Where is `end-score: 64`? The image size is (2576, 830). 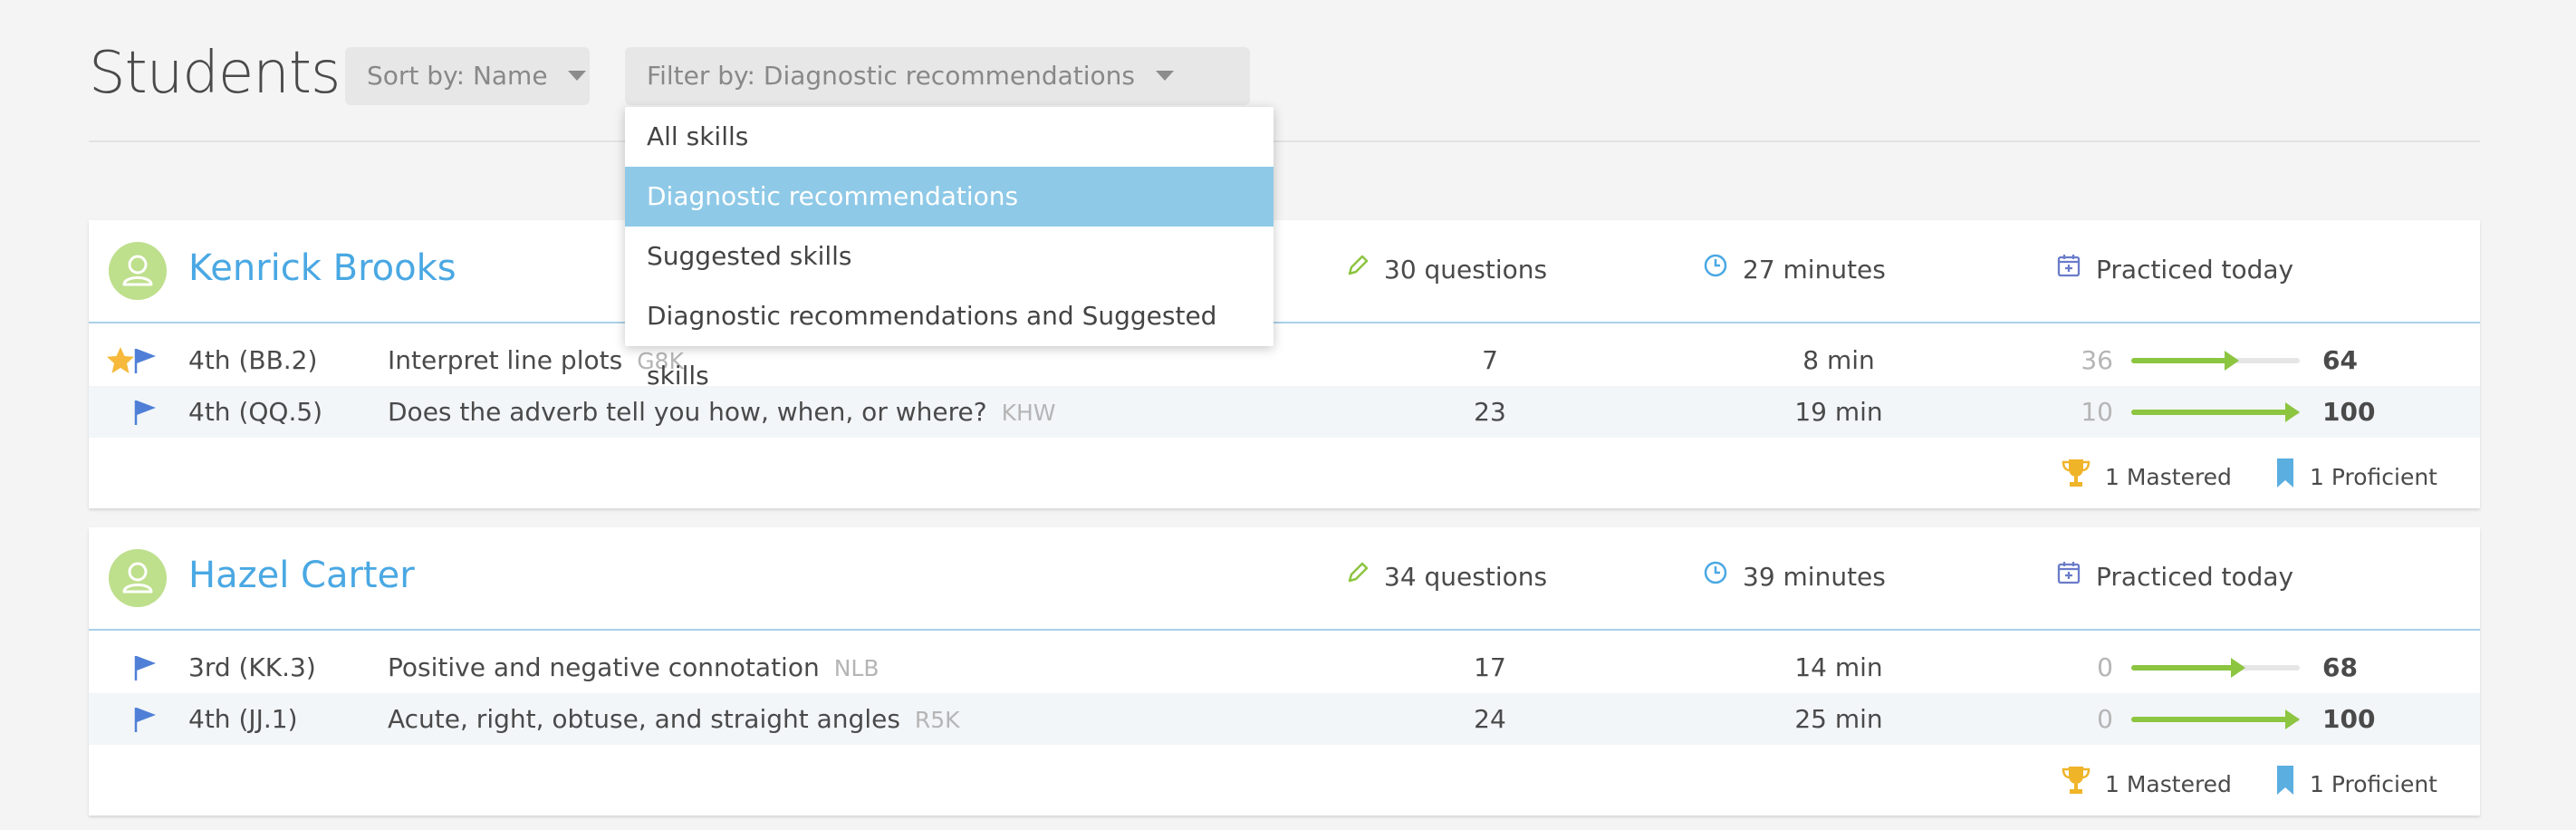 end-score: 64 is located at coordinates (2340, 360).